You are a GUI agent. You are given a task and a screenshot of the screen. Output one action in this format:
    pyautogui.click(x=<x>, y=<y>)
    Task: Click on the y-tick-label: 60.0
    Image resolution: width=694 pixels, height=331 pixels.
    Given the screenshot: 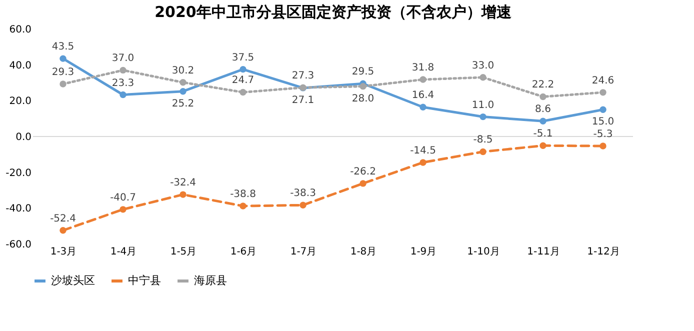 What is the action you would take?
    pyautogui.click(x=20, y=30)
    